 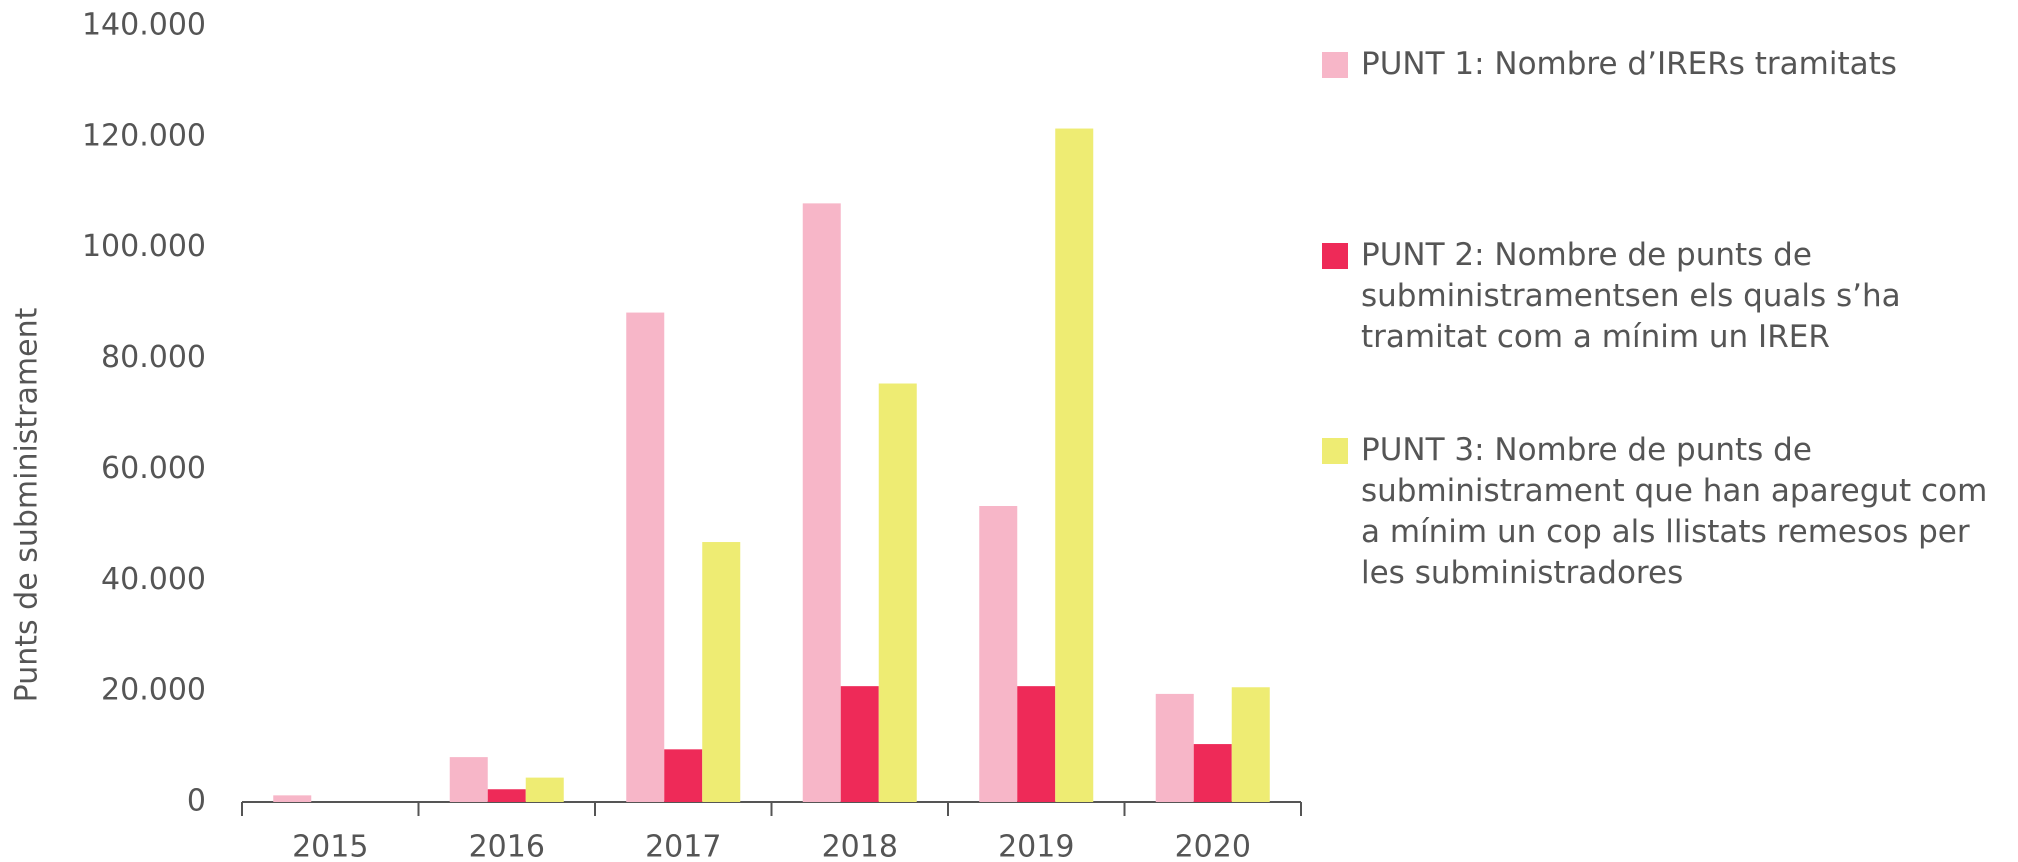 I want to click on y-axis-label: Punts de subministrament, so click(x=27, y=504).